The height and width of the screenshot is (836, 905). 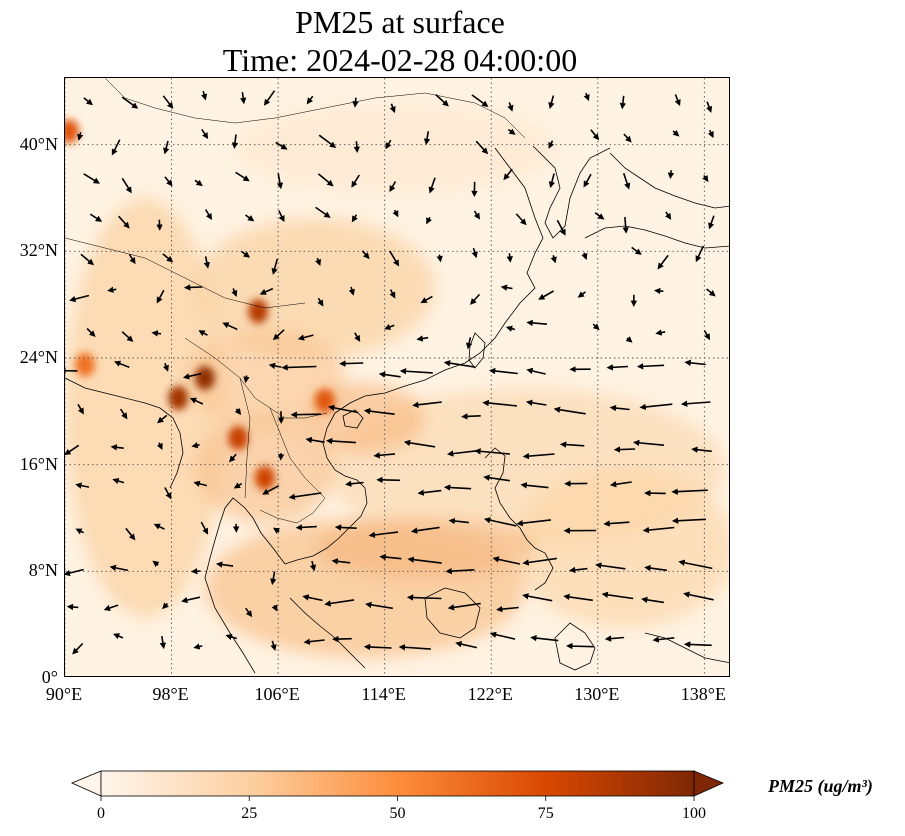 I want to click on longitude-label: 98°E, so click(x=170, y=694).